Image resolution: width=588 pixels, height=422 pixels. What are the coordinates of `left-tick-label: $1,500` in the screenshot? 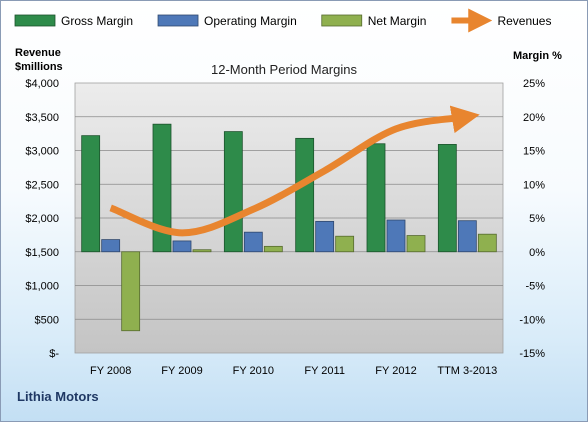 It's located at (42, 253).